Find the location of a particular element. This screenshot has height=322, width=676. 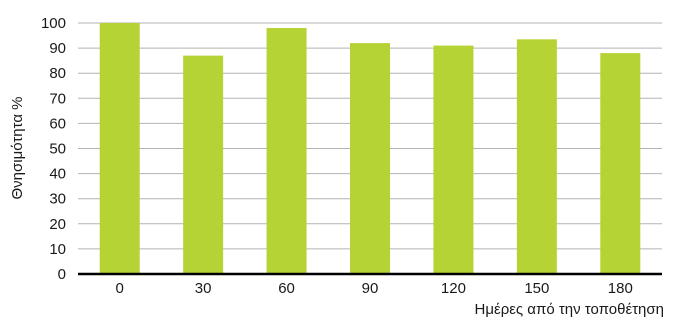

x-tick-label: 90 is located at coordinates (370, 288).